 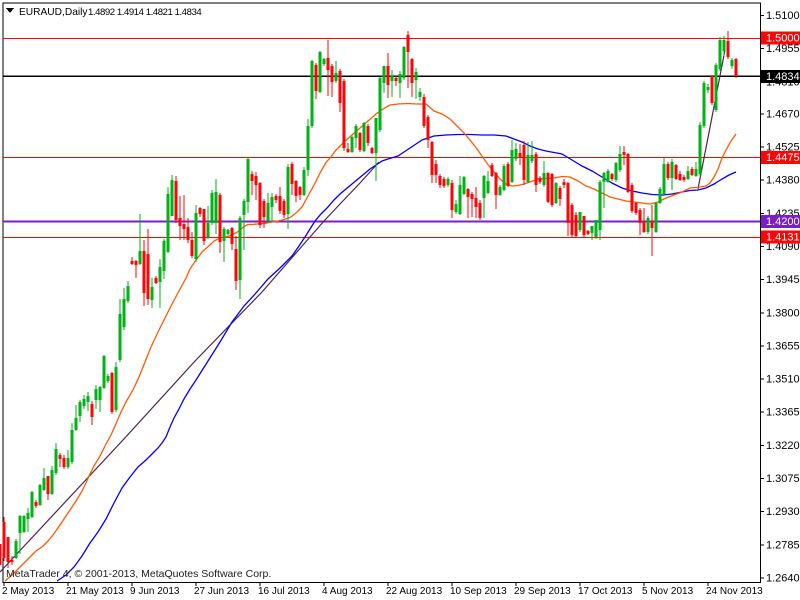 I want to click on svg-text: 1.3945, so click(x=783, y=280).